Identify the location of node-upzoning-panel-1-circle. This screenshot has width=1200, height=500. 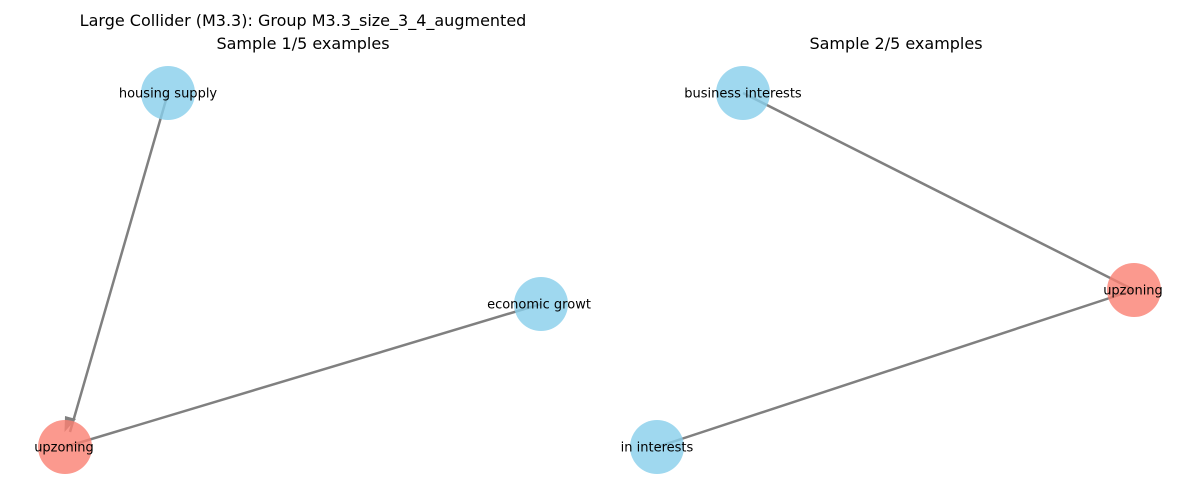
(65, 447).